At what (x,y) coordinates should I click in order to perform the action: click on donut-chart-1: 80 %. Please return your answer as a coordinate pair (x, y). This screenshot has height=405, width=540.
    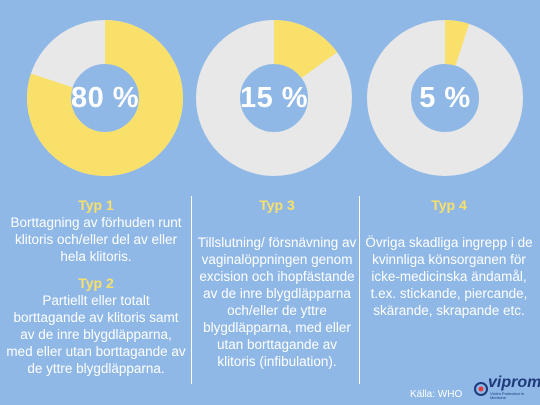
    Looking at the image, I should click on (105, 98).